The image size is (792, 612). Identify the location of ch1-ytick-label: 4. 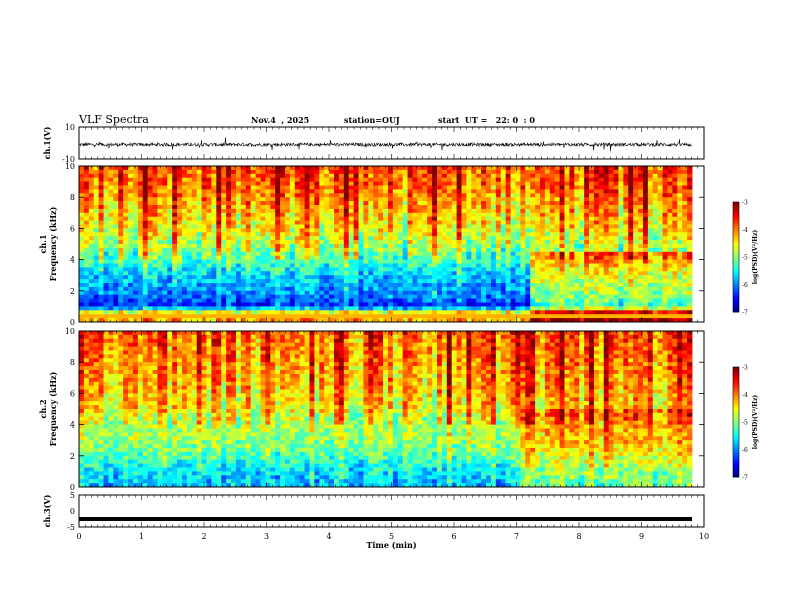
(72, 260).